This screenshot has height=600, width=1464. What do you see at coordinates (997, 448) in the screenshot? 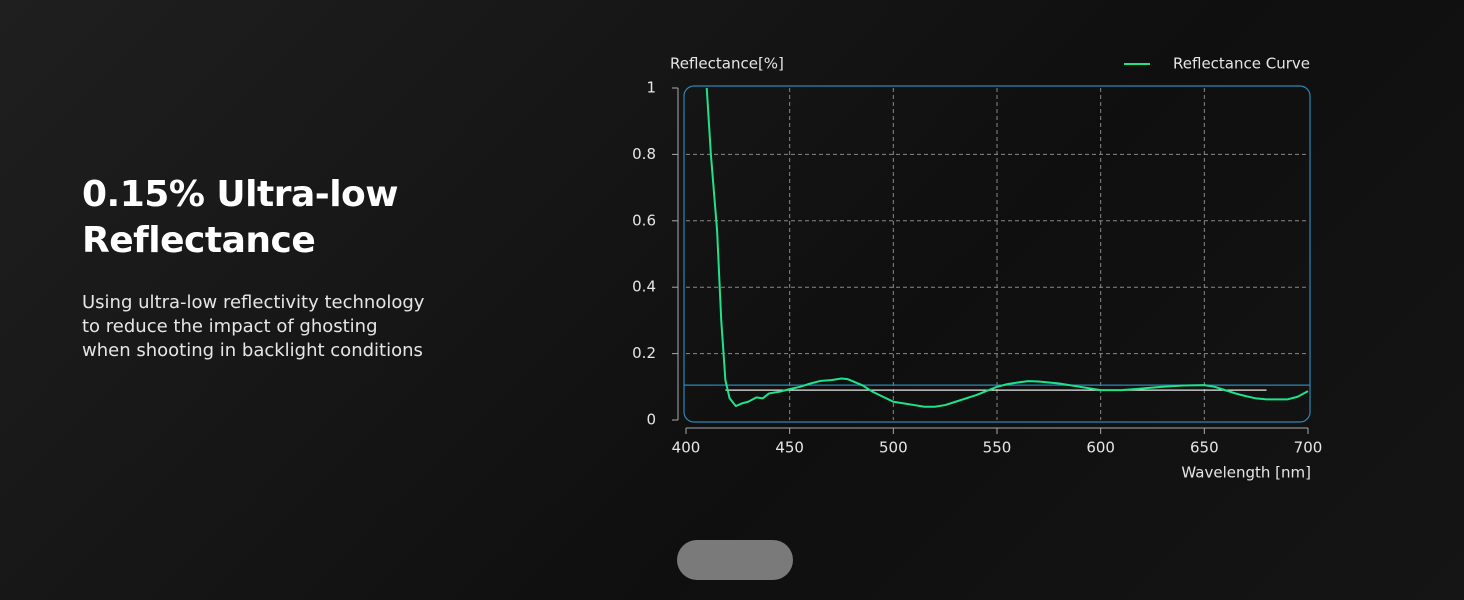
I see `x-tick-label: 550` at bounding box center [997, 448].